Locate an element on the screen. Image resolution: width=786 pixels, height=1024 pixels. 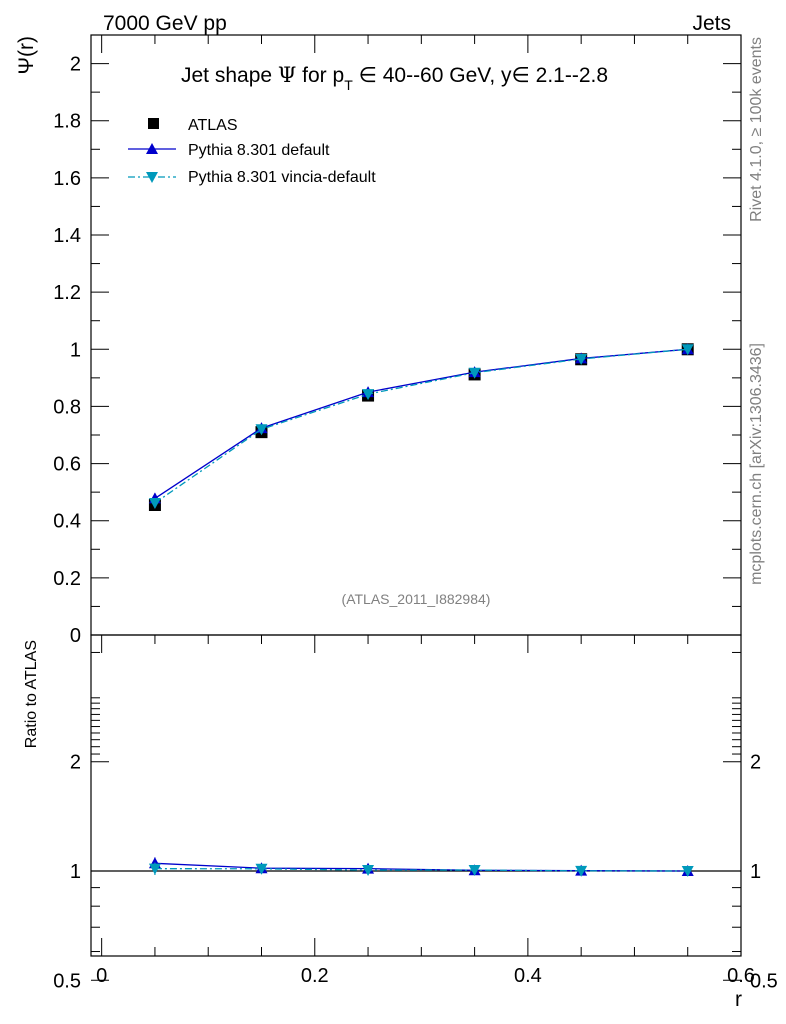
ratio-tick-label-right: 1 is located at coordinates (755, 872).